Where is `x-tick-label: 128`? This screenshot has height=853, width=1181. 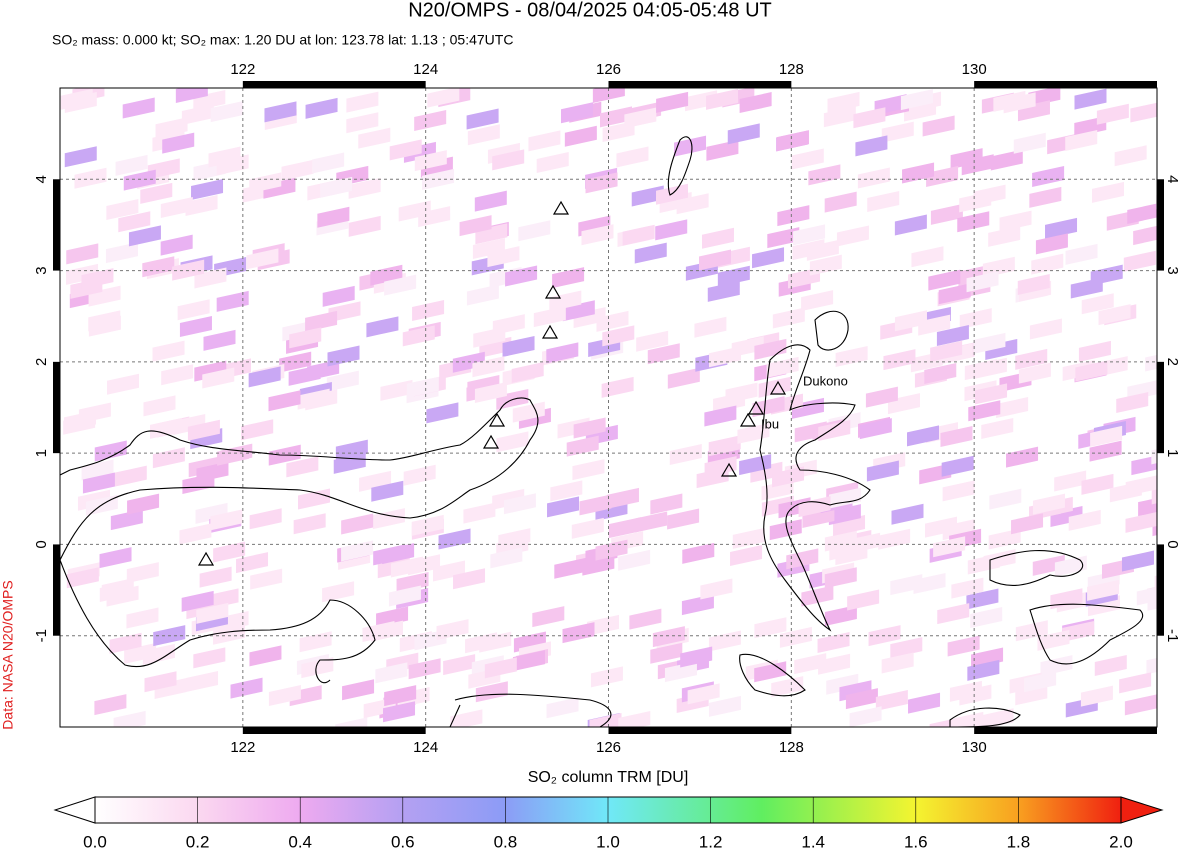
x-tick-label: 128 is located at coordinates (791, 69).